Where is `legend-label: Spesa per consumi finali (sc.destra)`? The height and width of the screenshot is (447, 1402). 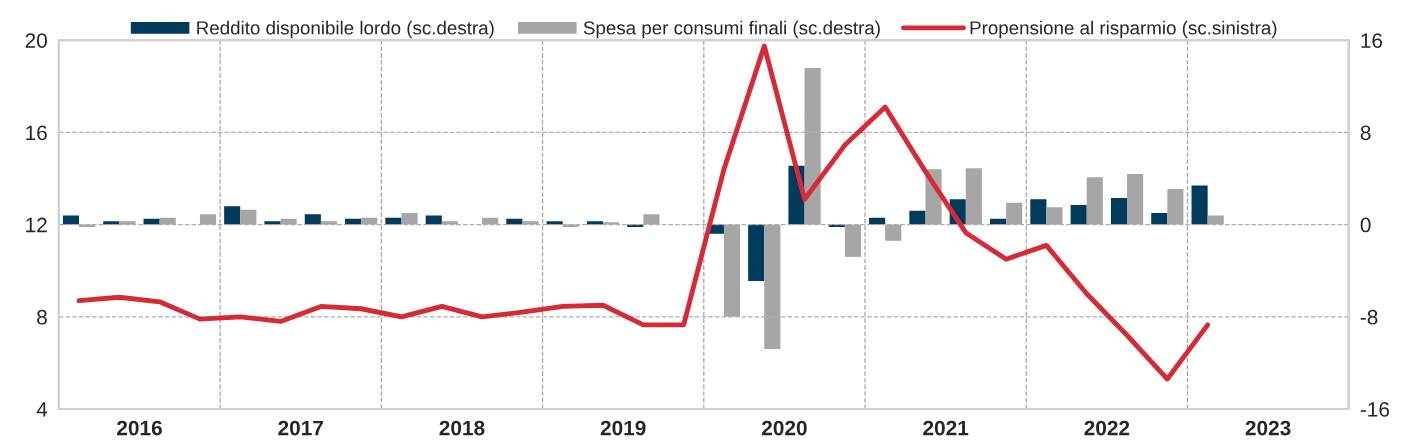
legend-label: Spesa per consumi finali (sc.destra) is located at coordinates (731, 29).